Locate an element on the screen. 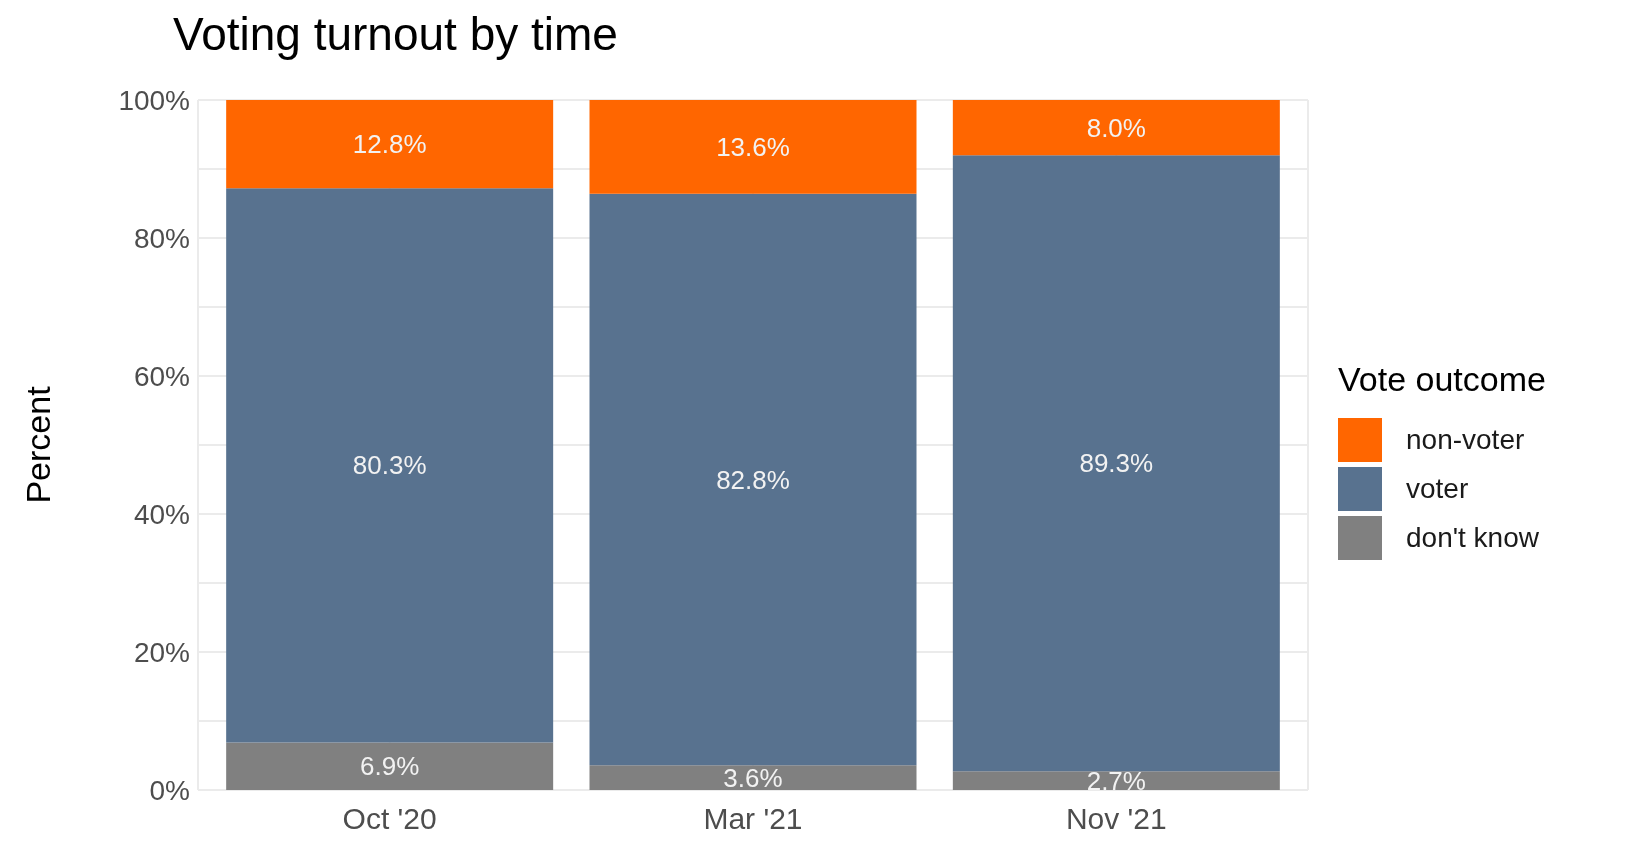 Image resolution: width=1652 pixels, height=849 pixels. data-label: 3.6% is located at coordinates (753, 777).